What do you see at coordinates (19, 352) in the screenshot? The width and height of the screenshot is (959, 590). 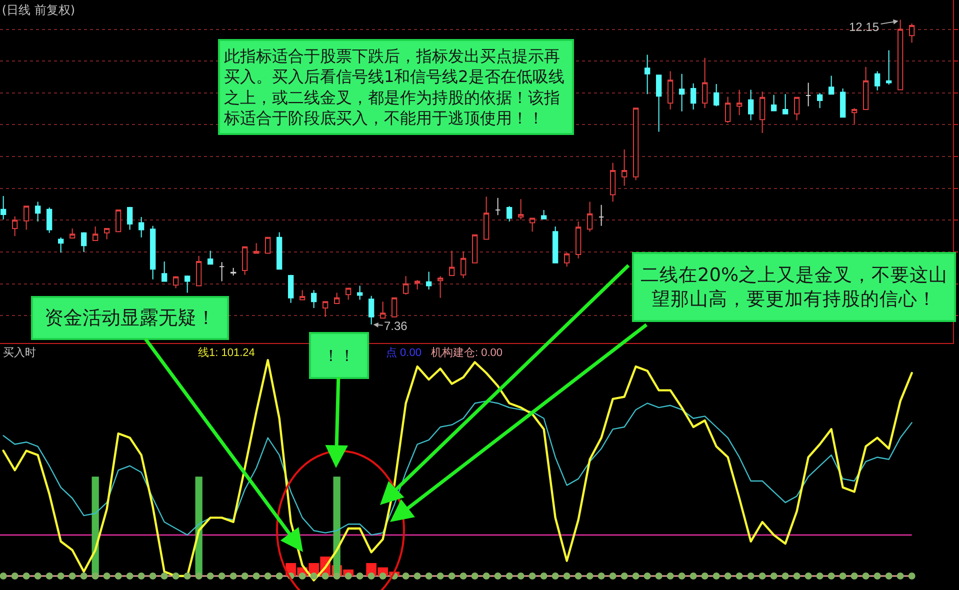 I see `text: 买入时` at bounding box center [19, 352].